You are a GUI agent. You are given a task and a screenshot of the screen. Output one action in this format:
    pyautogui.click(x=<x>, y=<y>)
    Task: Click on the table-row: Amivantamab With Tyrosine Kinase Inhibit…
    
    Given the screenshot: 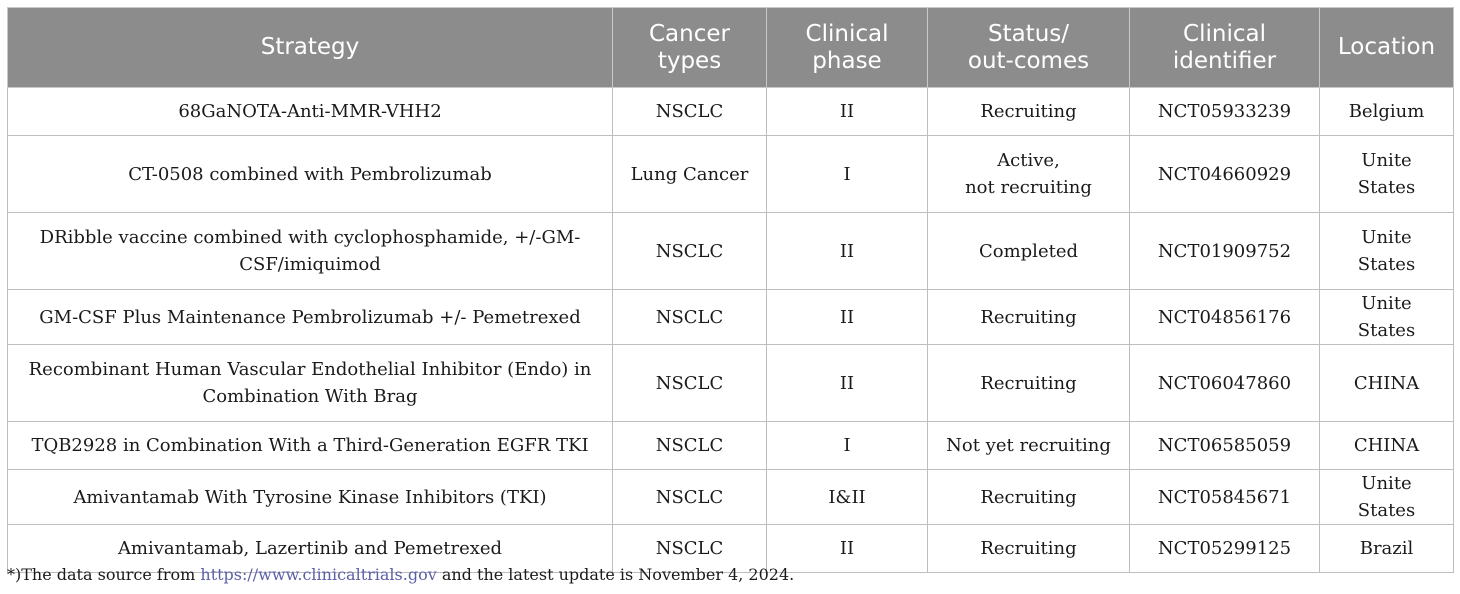 What is the action you would take?
    pyautogui.click(x=730, y=497)
    